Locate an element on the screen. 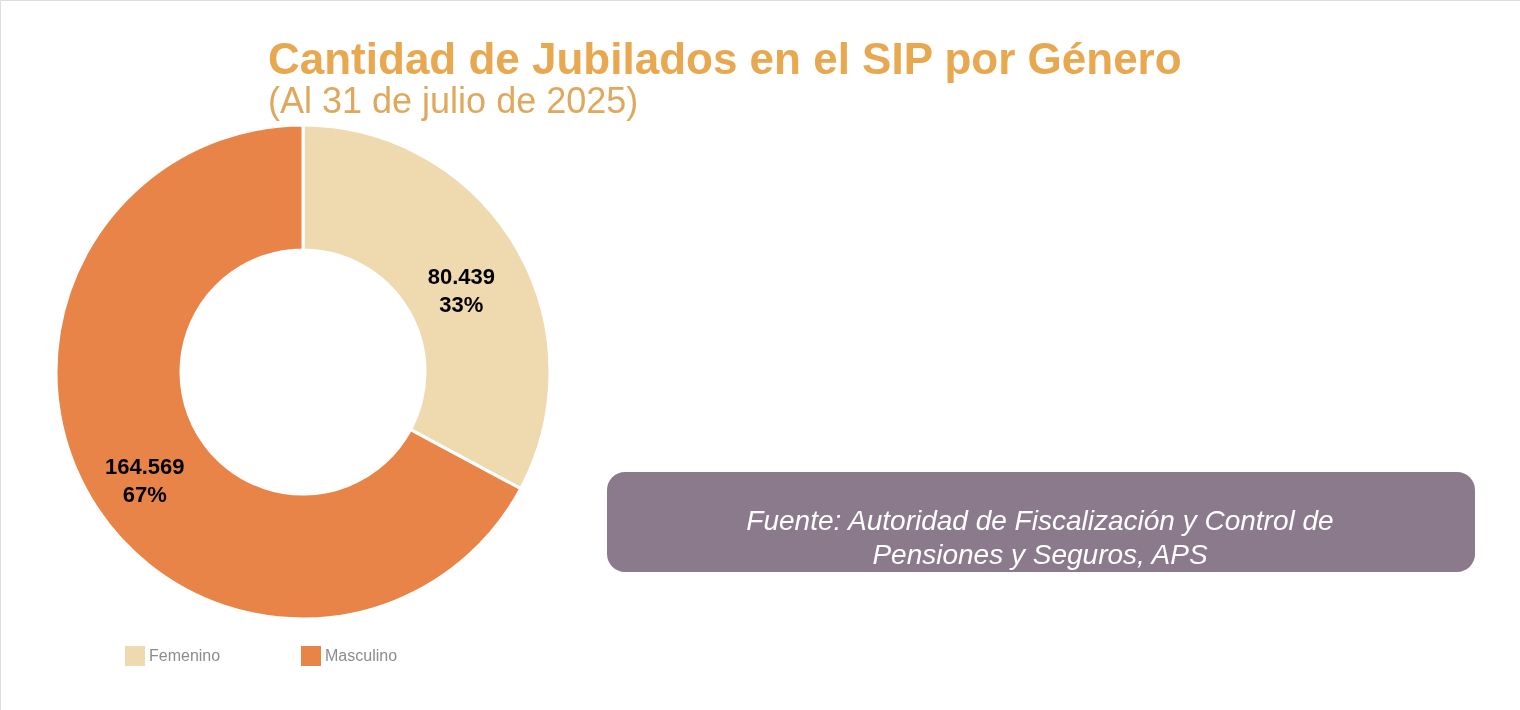  text: Cantidad de Jubilados en el SIP por Género is located at coordinates (725, 58).